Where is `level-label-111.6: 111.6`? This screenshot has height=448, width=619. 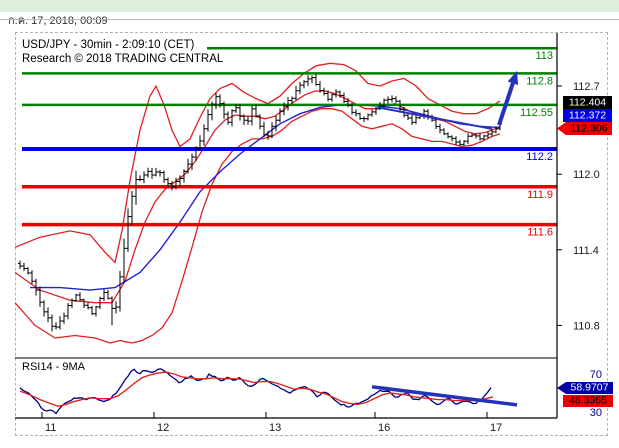 level-label-111.6: 111.6 is located at coordinates (540, 233).